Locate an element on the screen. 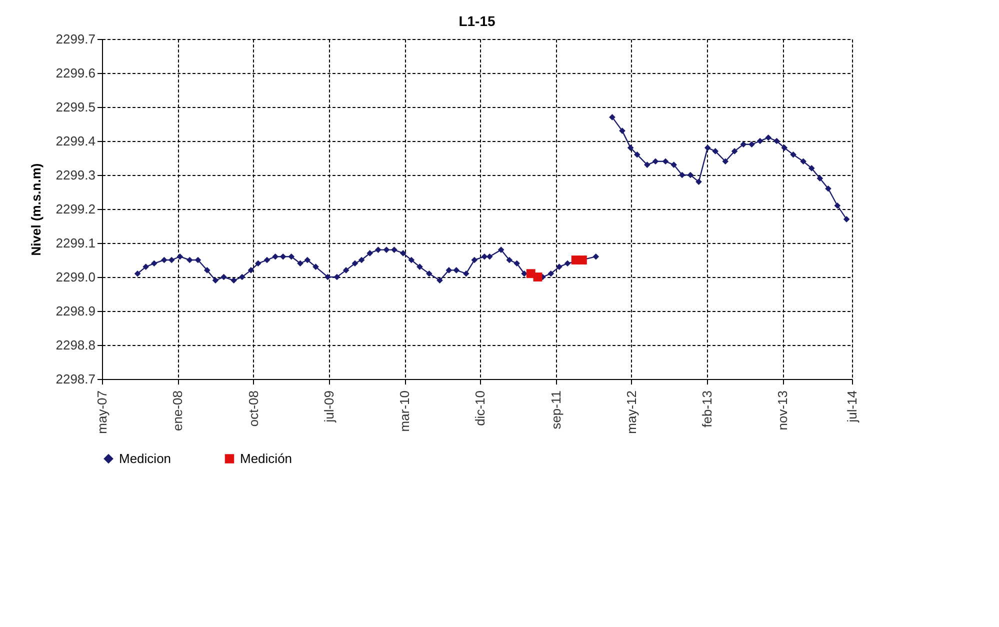 The image size is (999, 627). x-tick-label: nov-13 is located at coordinates (782, 410).